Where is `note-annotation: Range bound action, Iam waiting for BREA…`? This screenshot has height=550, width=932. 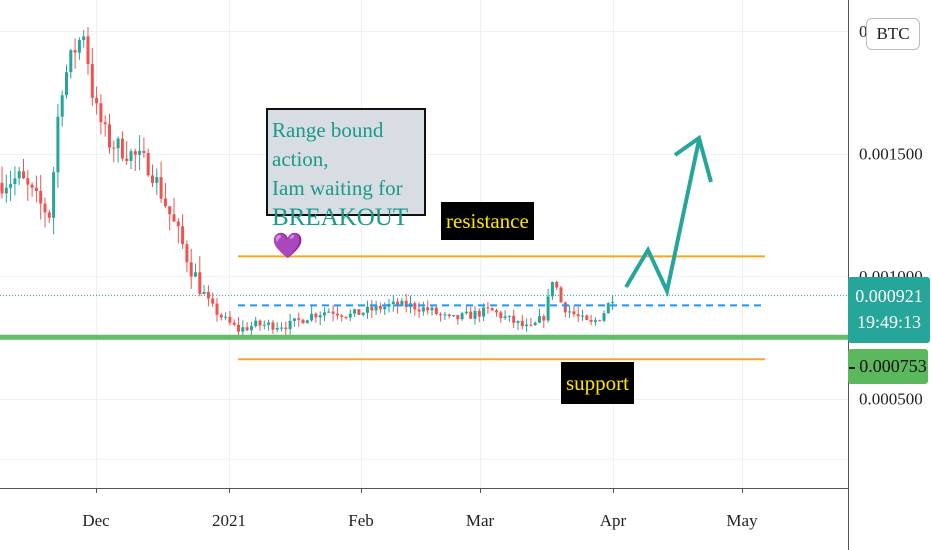 note-annotation: Range bound action, Iam waiting for BREA… is located at coordinates (346, 184).